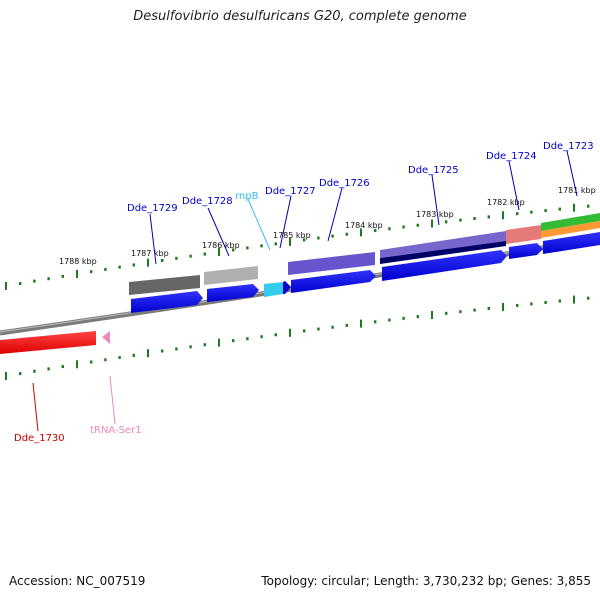 This screenshot has width=600, height=600. What do you see at coordinates (247, 196) in the screenshot?
I see `gene-label-rnpb: rnpB` at bounding box center [247, 196].